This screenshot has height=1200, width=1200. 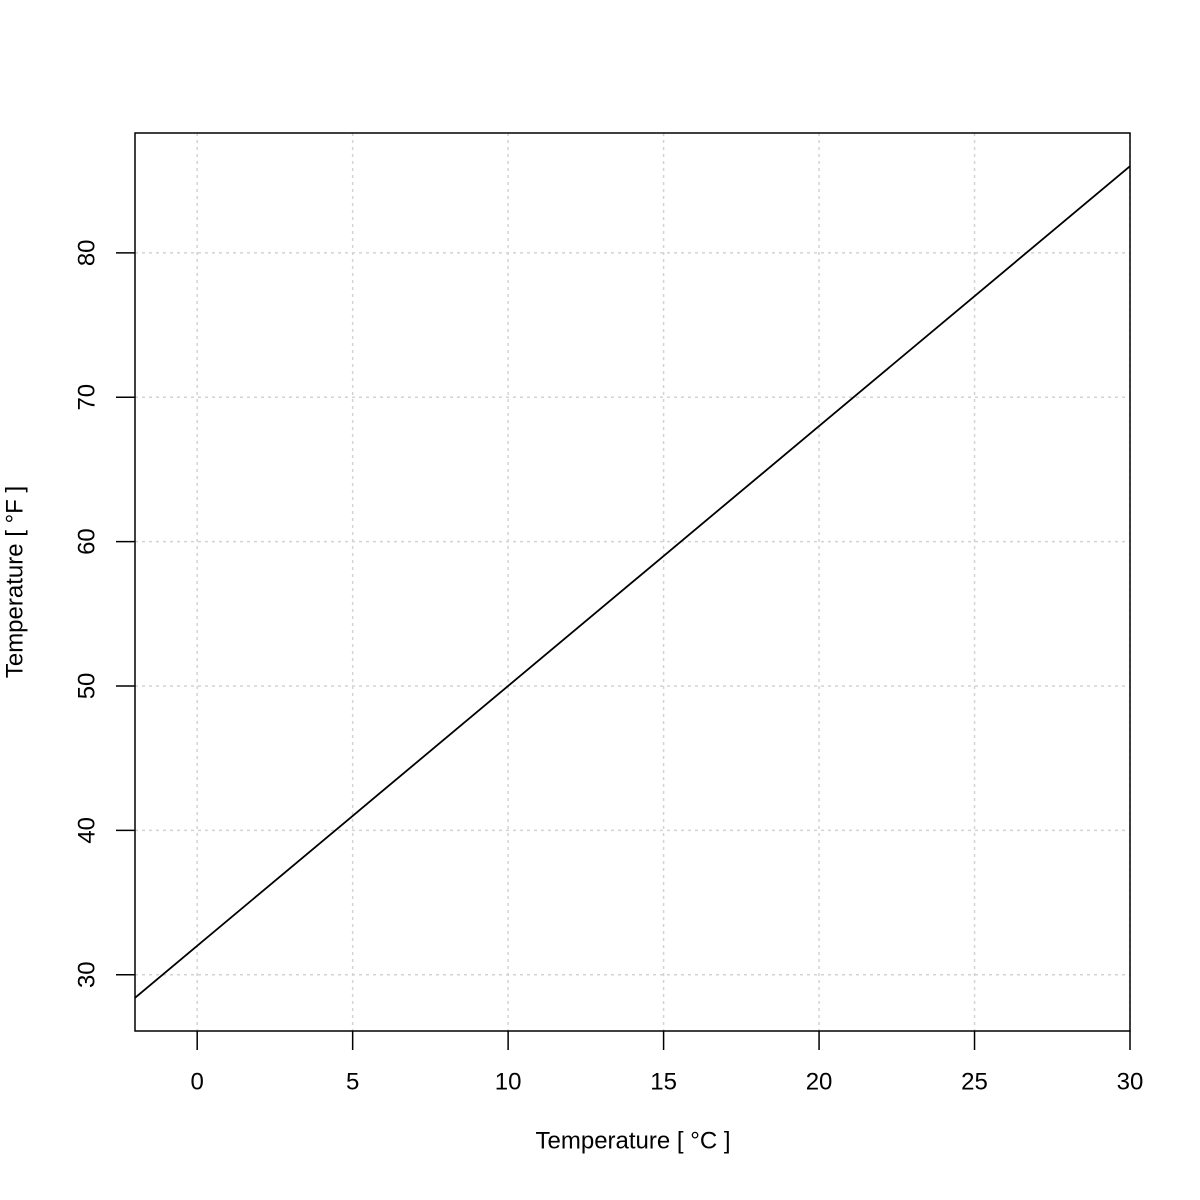 I want to click on y-tick-label: 80, so click(x=86, y=252).